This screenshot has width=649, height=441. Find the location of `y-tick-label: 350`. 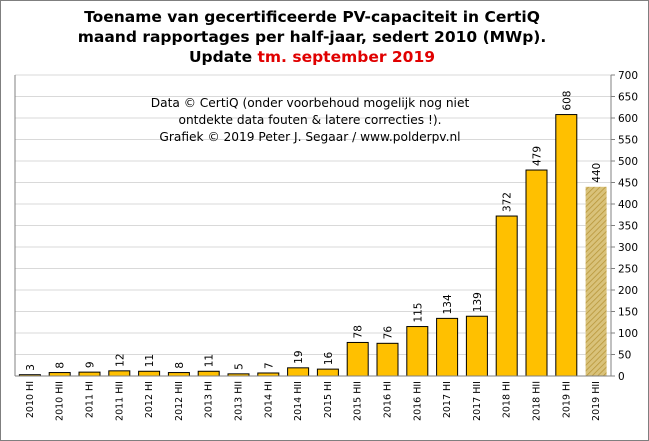

y-tick-label: 350 is located at coordinates (628, 227).